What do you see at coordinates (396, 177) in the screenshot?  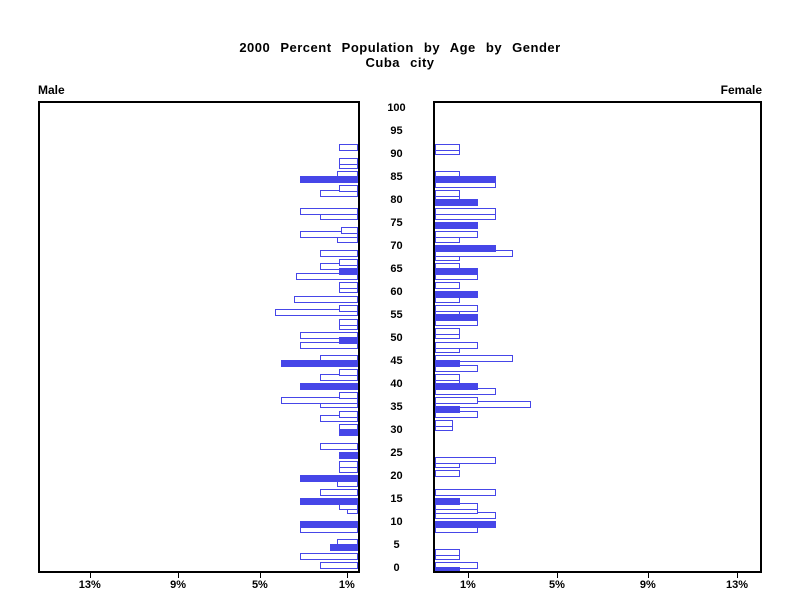 I see `age-tick-label-85: 85` at bounding box center [396, 177].